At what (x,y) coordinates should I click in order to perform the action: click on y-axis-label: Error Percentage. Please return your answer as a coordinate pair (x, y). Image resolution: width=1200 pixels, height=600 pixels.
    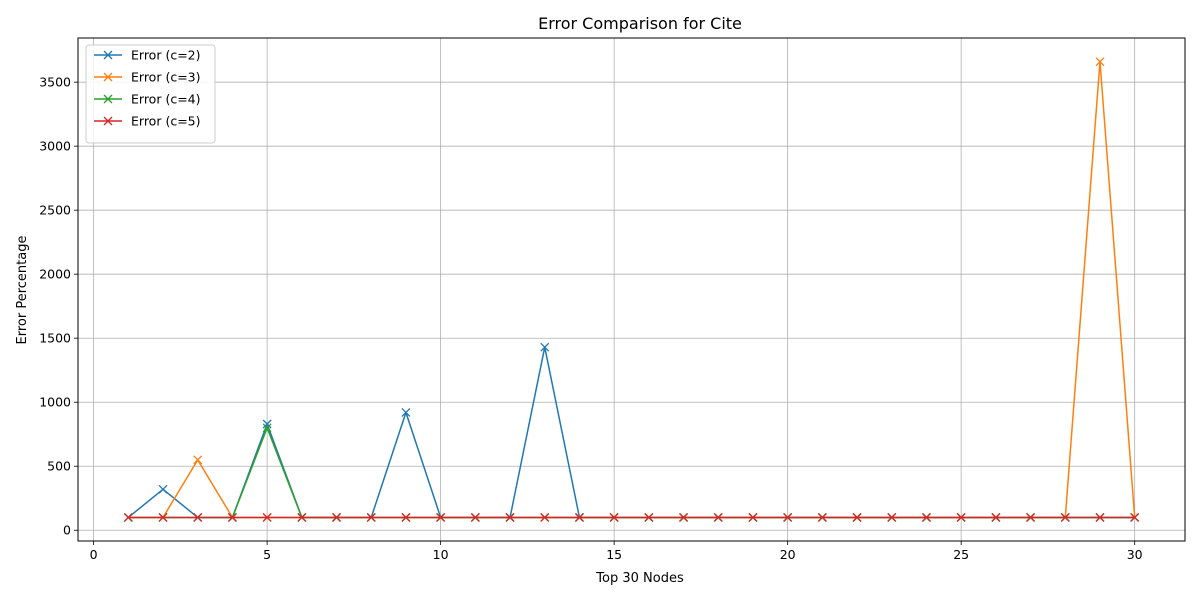
    Looking at the image, I should click on (22, 290).